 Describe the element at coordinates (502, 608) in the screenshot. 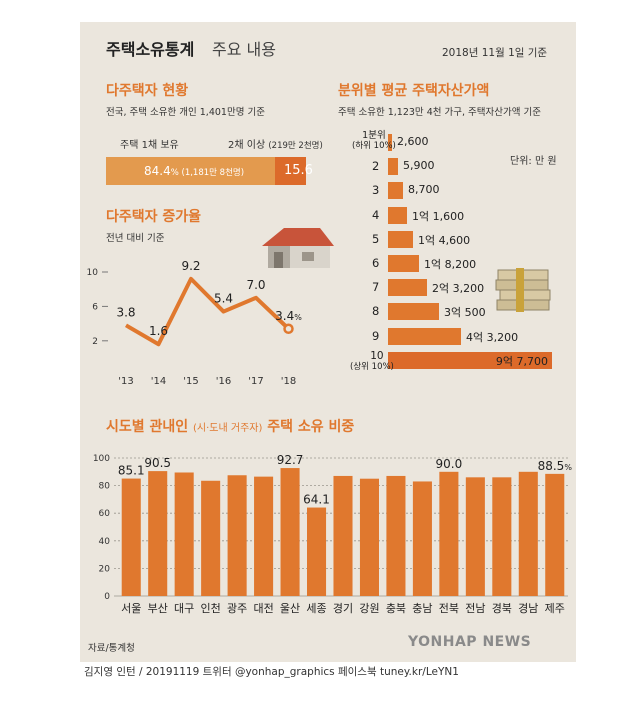

I see `region-category-label: 경북` at that location.